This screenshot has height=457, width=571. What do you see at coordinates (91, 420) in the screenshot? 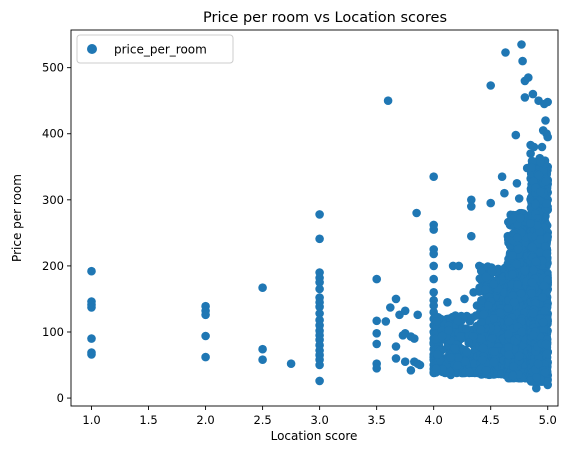
I see `x-tick-label: 1.0` at bounding box center [91, 420].